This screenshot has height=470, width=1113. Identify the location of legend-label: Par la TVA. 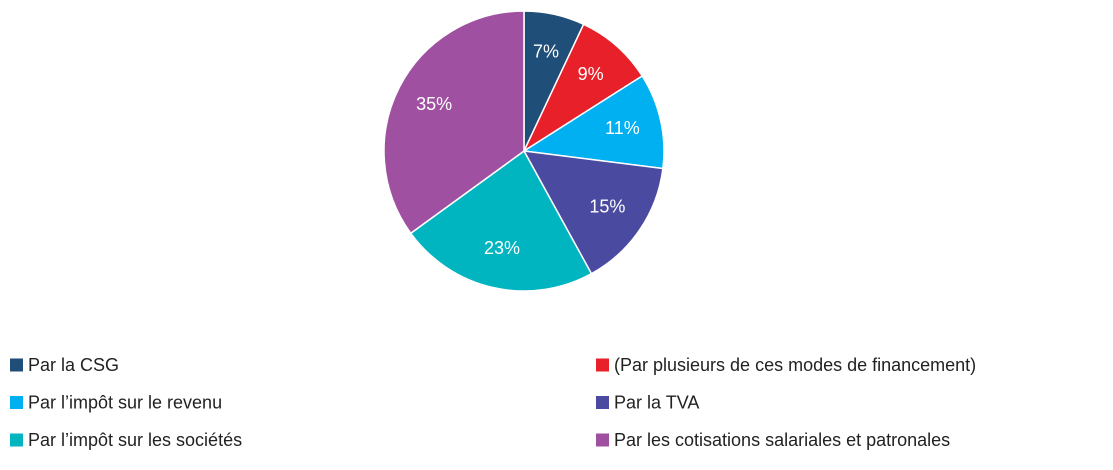
(656, 402).